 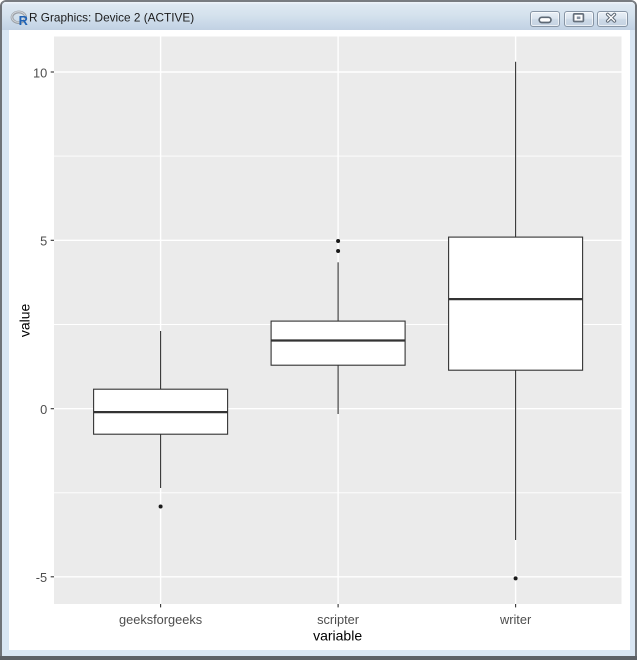 What do you see at coordinates (25, 320) in the screenshot?
I see `svg-text: value` at bounding box center [25, 320].